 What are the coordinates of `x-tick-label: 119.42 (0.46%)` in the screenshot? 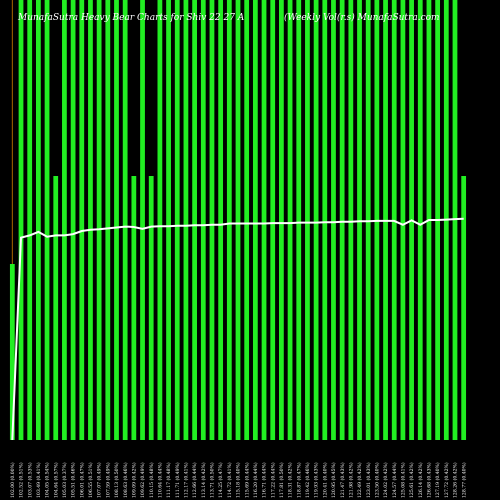 It's located at (307, 480).